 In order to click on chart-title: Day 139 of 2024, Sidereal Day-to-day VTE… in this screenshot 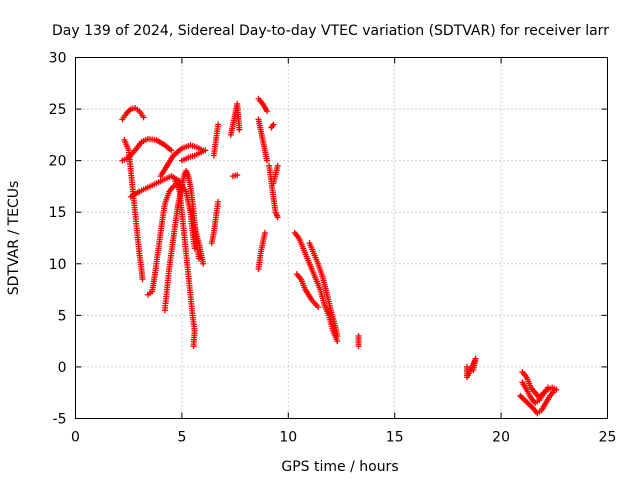, I will do `click(330, 31)`.